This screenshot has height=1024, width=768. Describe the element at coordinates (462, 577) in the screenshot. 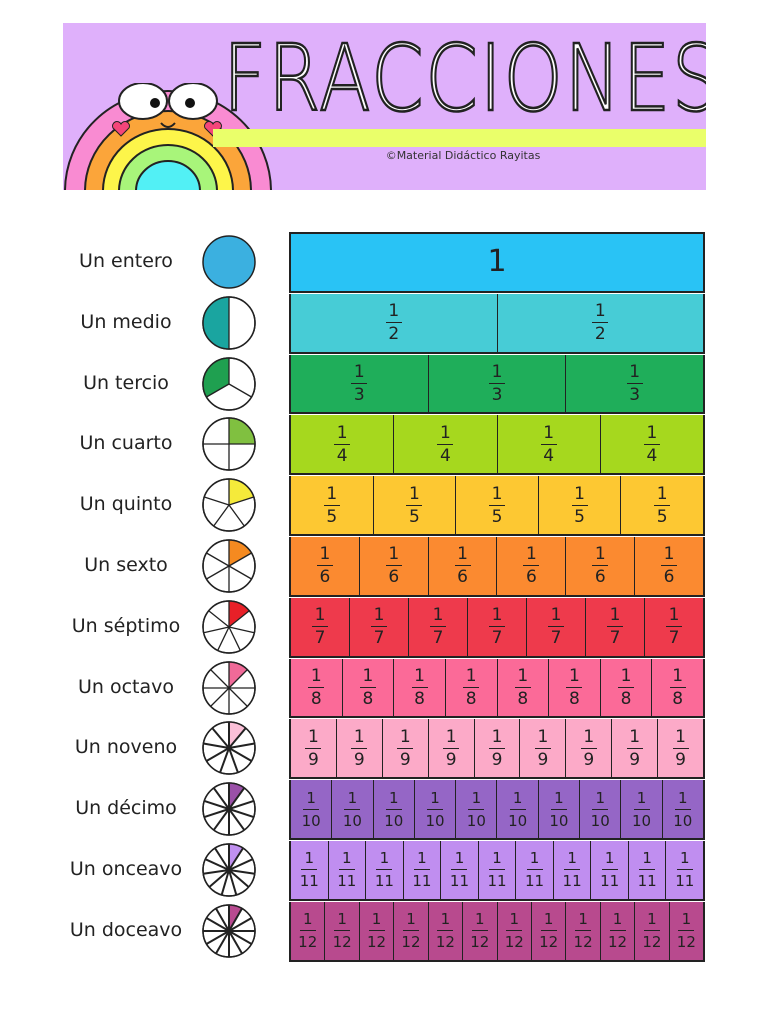

I see `denominator: 6` at that location.